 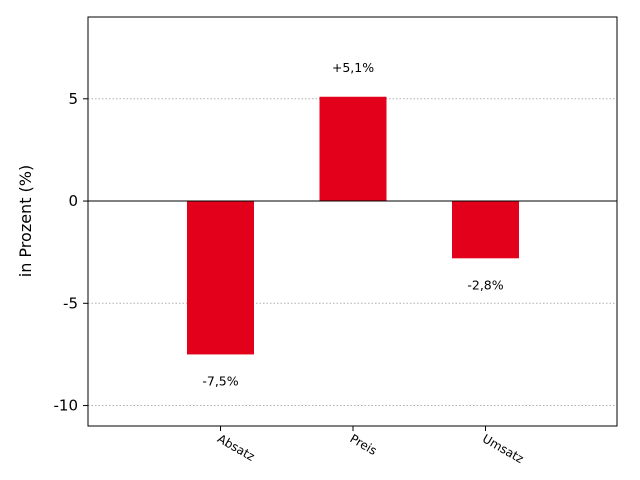 I want to click on bar-umsatz, so click(x=485, y=230).